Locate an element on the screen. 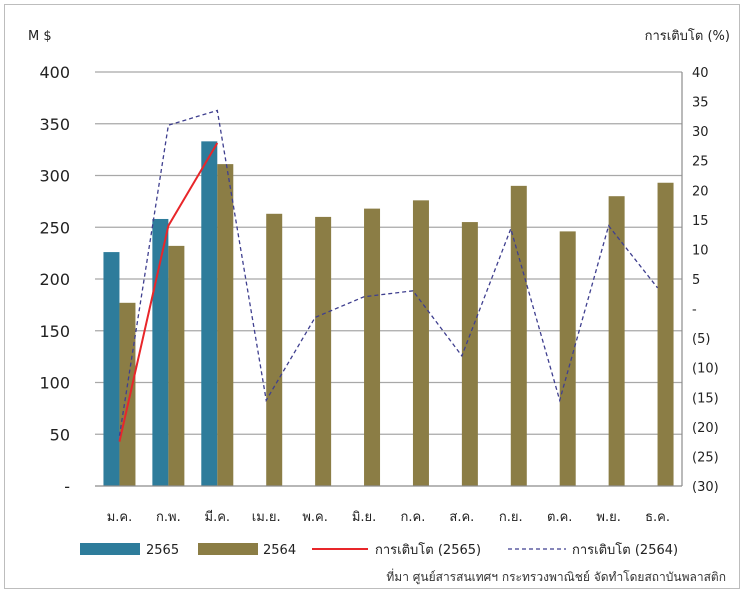 This screenshot has width=744, height=593. x-tick-label: ก.ย. is located at coordinates (511, 517).